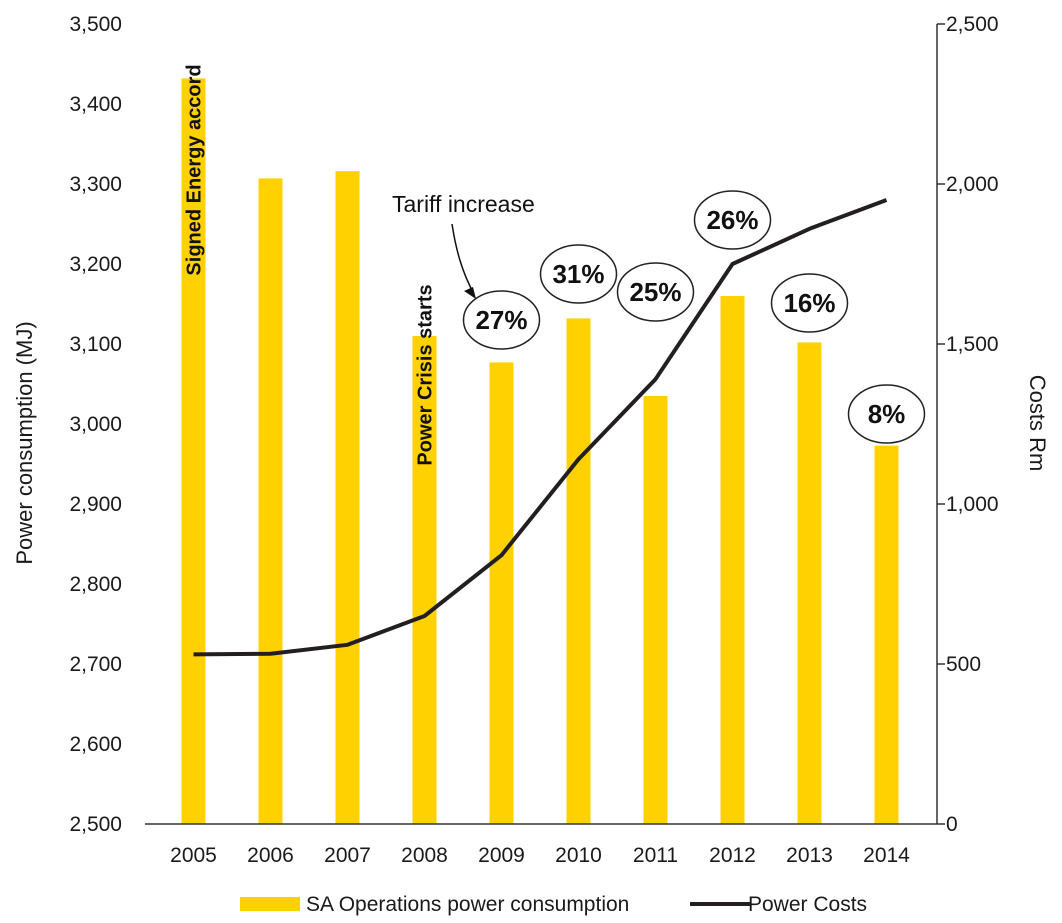  I want to click on tariff-badge-2014, so click(886, 414).